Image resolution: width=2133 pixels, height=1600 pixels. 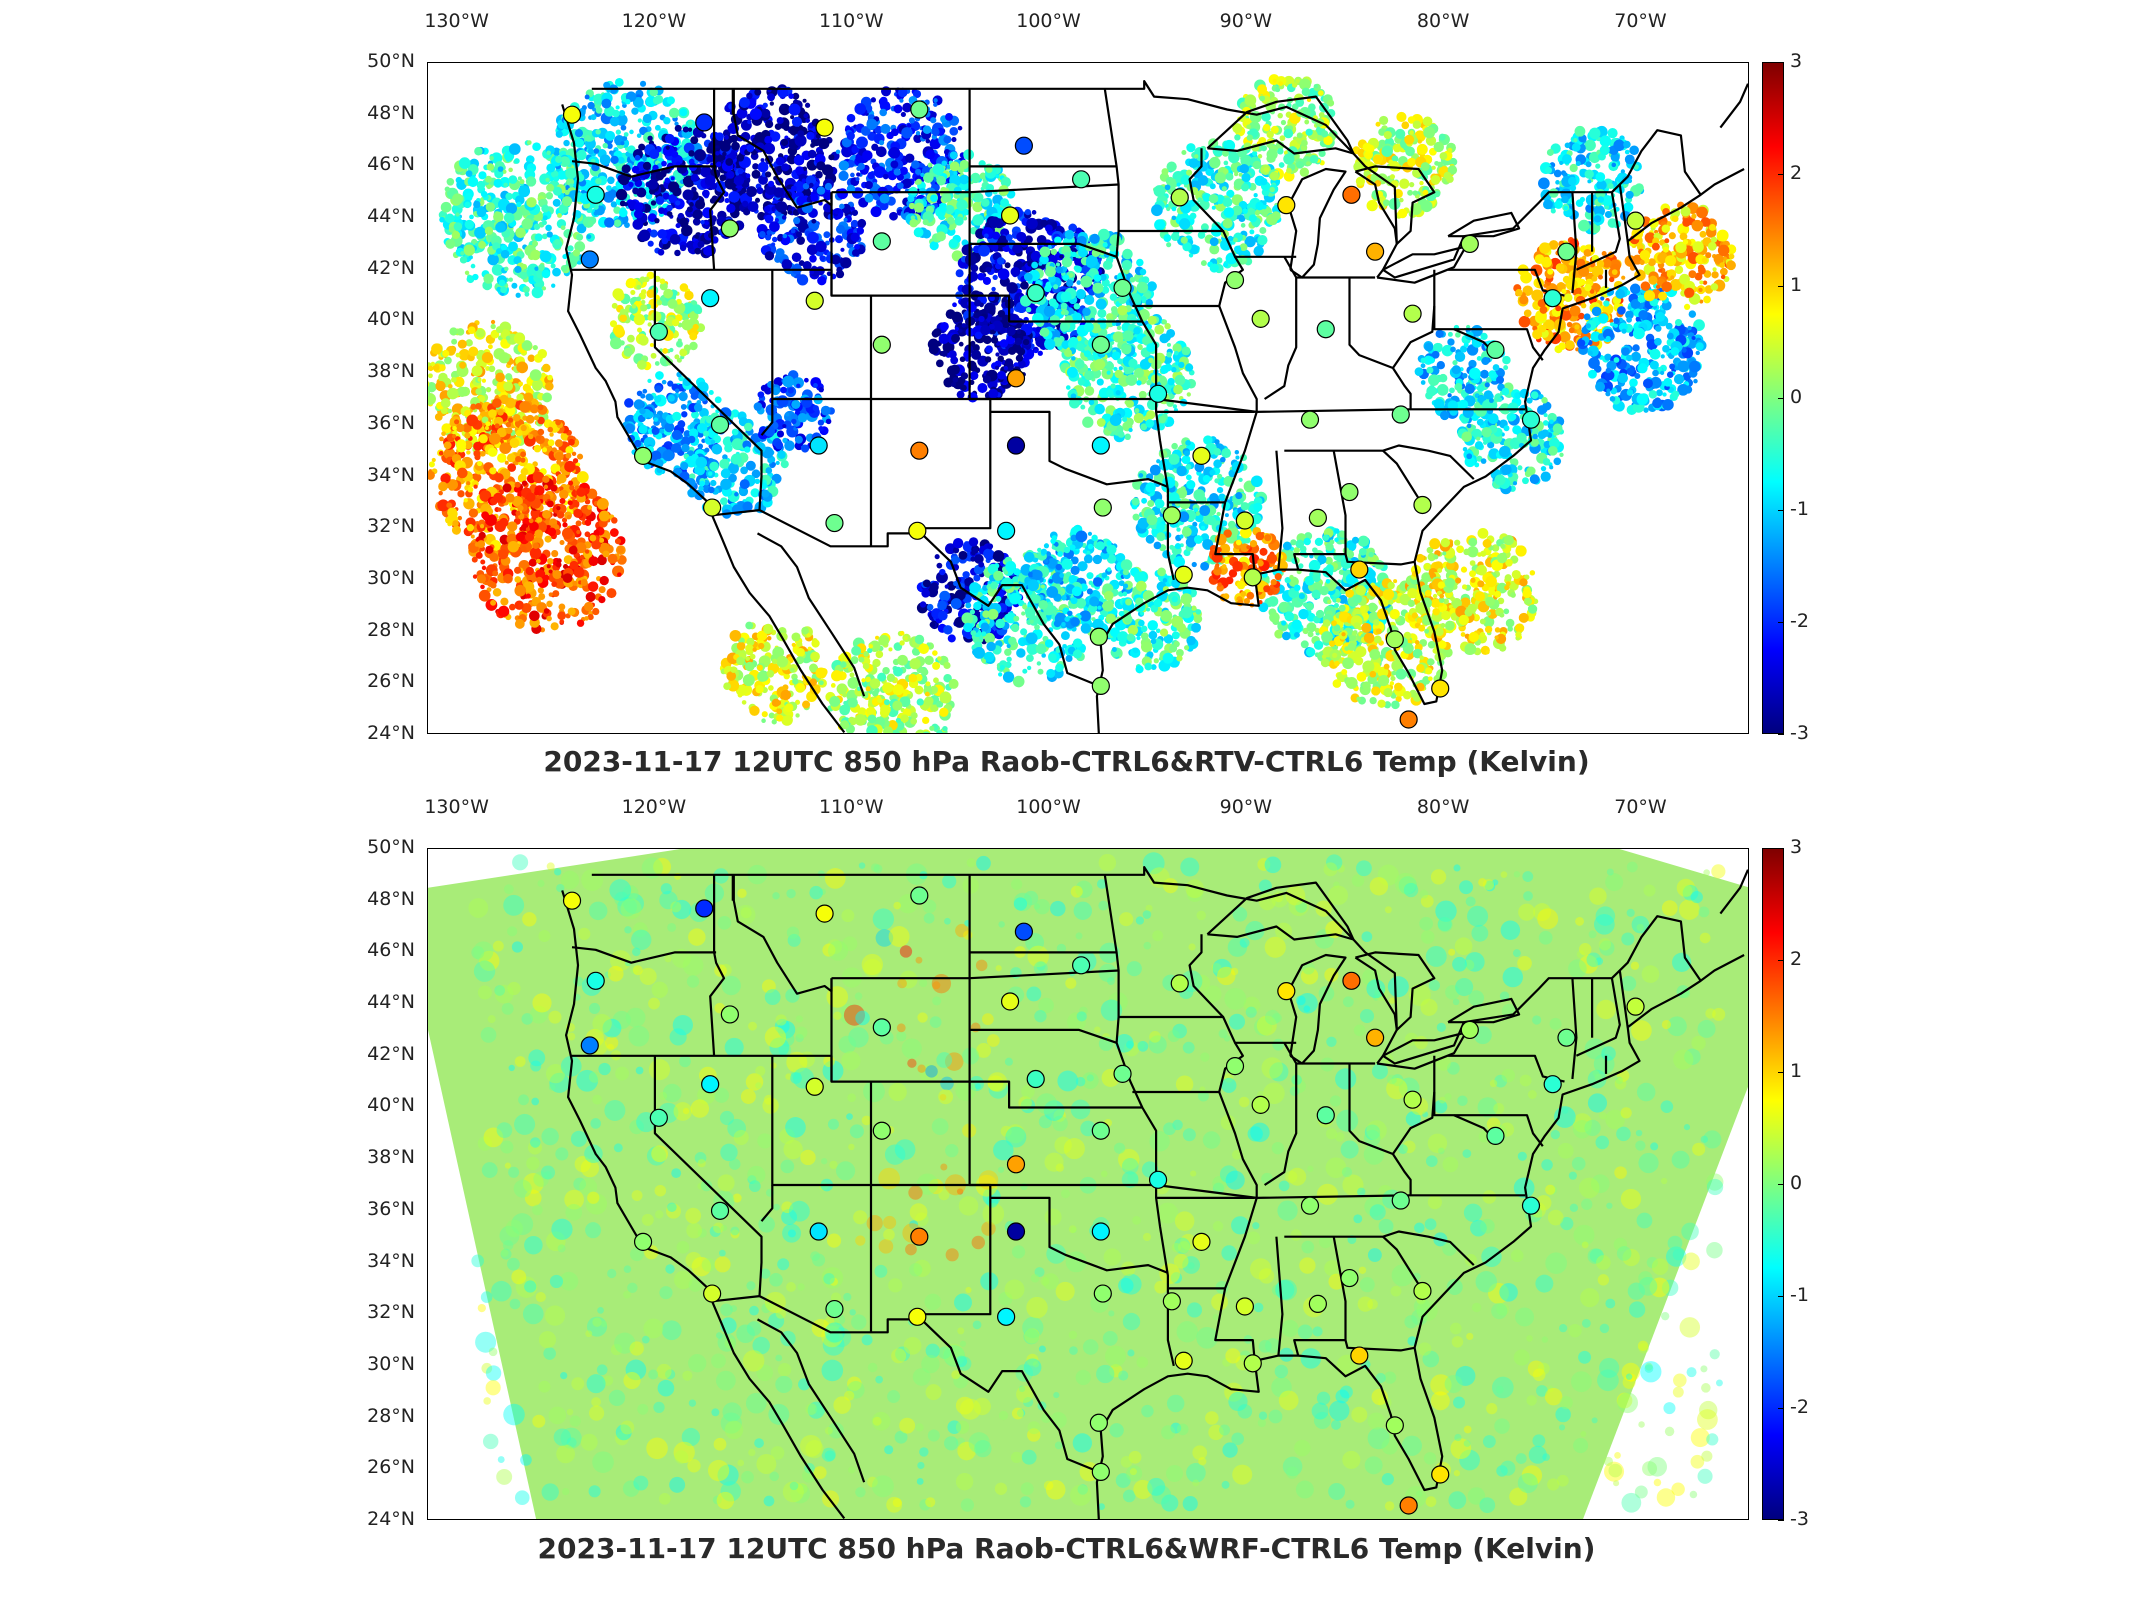 What do you see at coordinates (391, 112) in the screenshot?
I see `latitude-tick-label: 48°N` at bounding box center [391, 112].